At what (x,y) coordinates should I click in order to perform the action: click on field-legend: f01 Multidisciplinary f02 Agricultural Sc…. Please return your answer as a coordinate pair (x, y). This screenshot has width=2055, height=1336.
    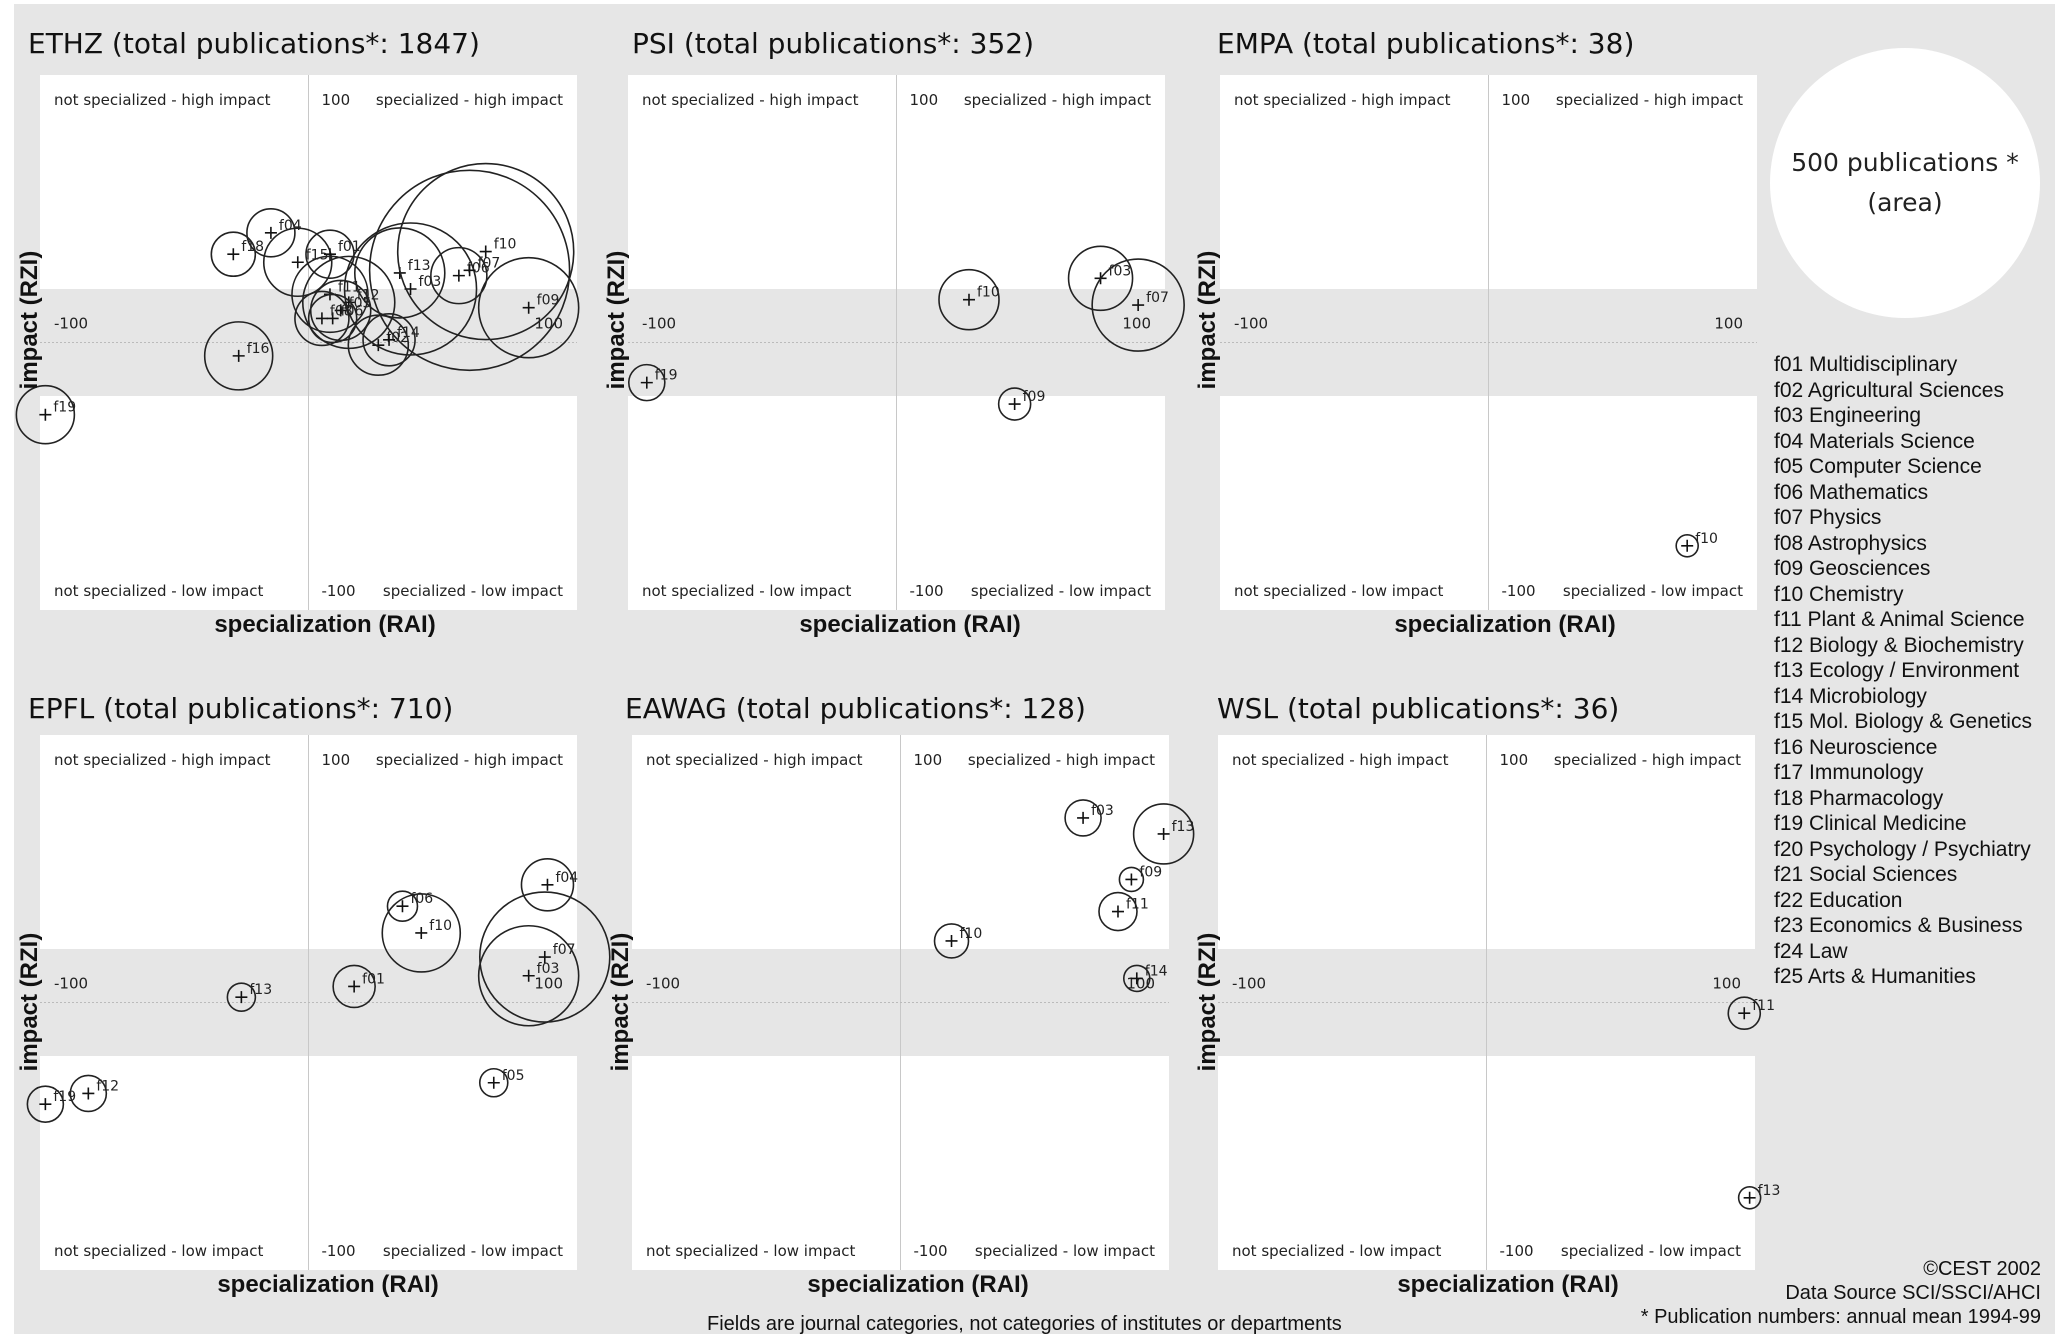
    Looking at the image, I should click on (1903, 671).